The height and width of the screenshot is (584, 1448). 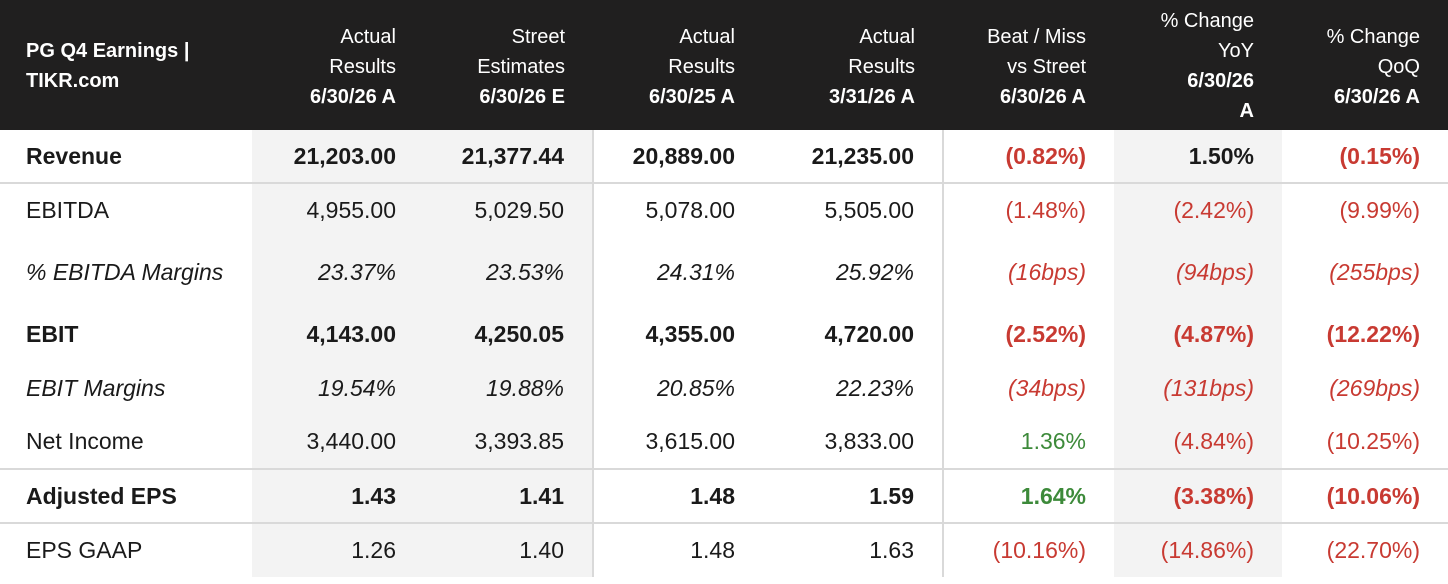 I want to click on table-cell: 23.37%, so click(x=338, y=272).